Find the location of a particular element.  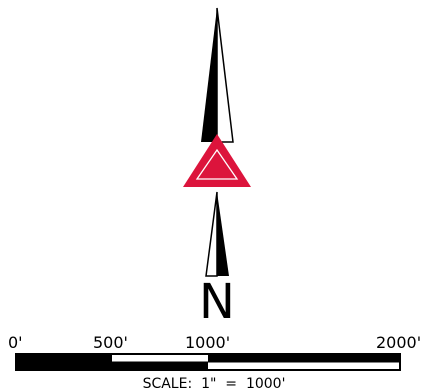

scale-tick-label: 2000' is located at coordinates (398, 342).